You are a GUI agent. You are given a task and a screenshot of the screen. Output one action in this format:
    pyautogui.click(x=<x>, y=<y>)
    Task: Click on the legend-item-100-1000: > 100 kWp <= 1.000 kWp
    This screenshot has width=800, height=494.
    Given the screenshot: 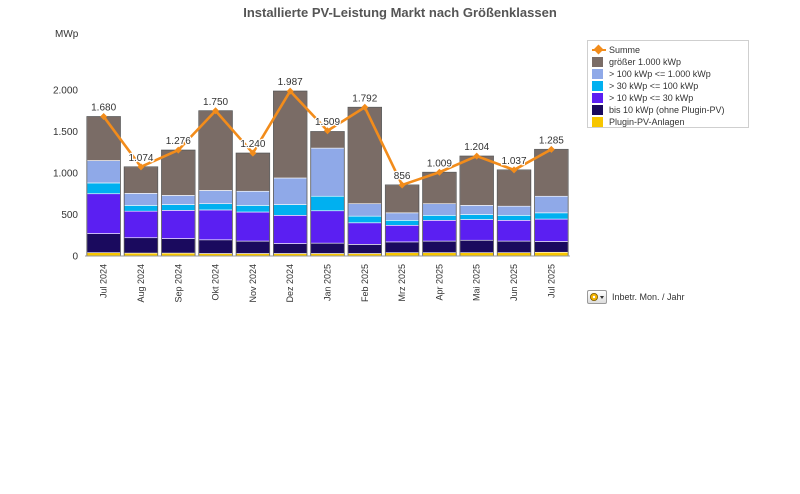 What is the action you would take?
    pyautogui.click(x=668, y=74)
    